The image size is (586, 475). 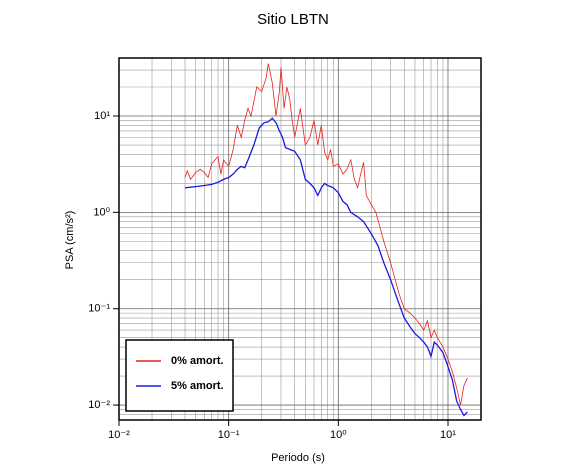 What do you see at coordinates (229, 435) in the screenshot?
I see `x-tick-label: 10⁻¹` at bounding box center [229, 435].